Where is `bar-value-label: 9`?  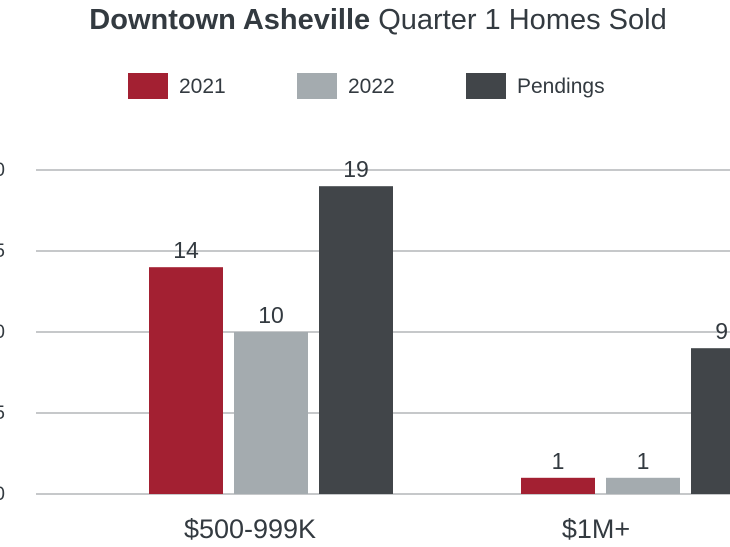
bar-value-label: 9 is located at coordinates (721, 331).